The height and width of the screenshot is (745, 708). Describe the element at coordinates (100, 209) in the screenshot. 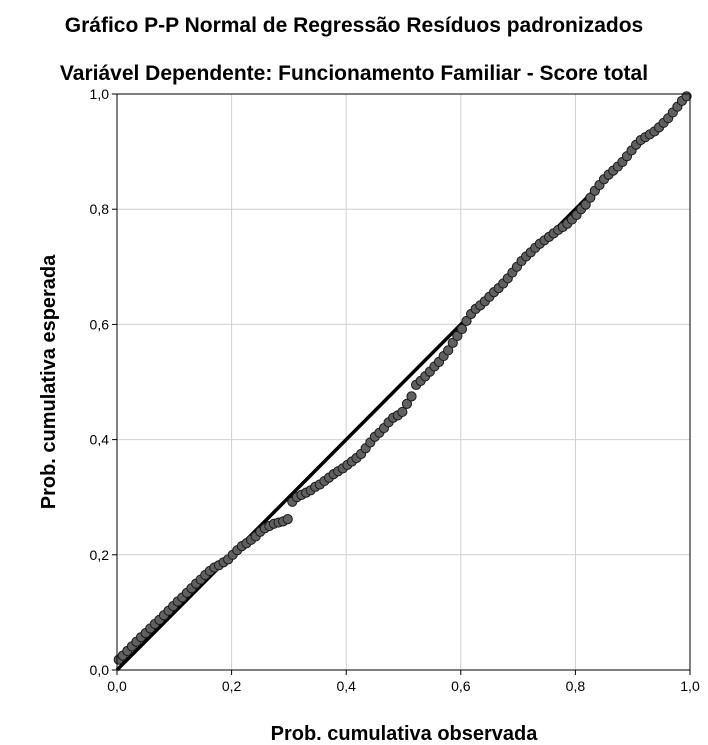

I see `y-tick-label: 0,8` at that location.